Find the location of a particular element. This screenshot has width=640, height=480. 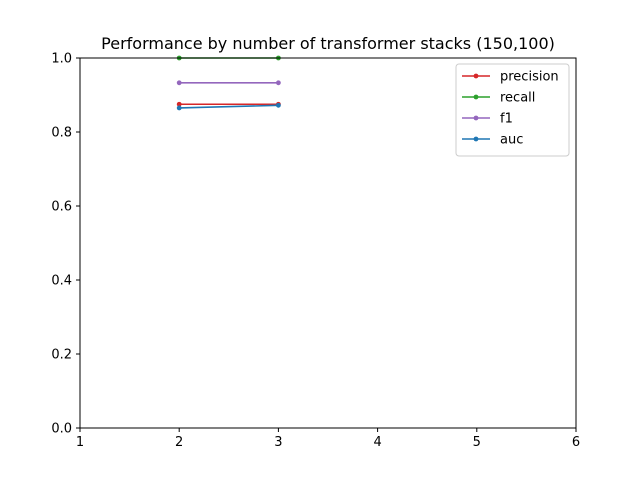

legend-entry-recall: recall is located at coordinates (498, 98).